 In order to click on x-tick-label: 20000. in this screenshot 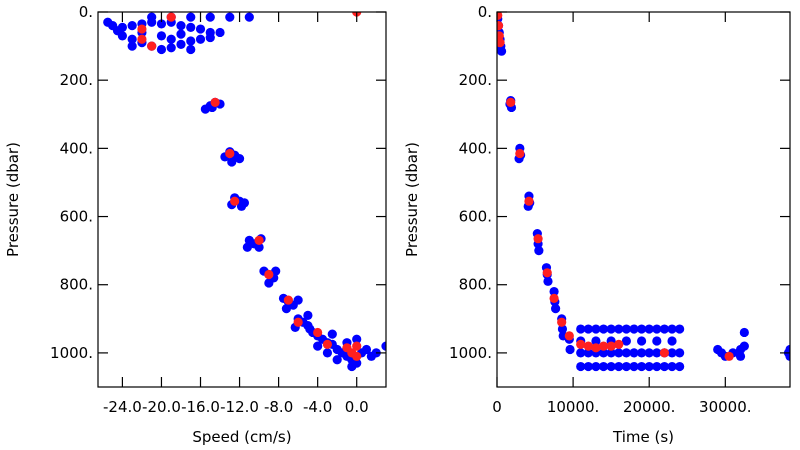, I will do `click(649, 407)`.